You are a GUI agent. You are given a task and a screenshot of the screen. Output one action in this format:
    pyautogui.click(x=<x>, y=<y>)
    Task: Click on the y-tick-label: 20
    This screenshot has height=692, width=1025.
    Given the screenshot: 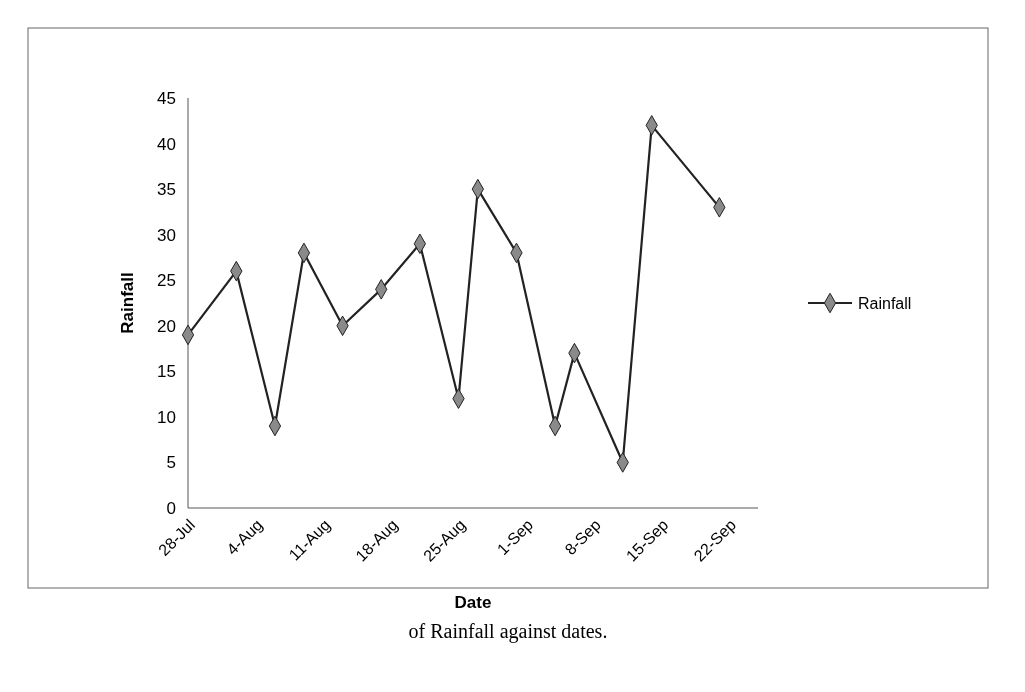 What is the action you would take?
    pyautogui.click(x=166, y=326)
    